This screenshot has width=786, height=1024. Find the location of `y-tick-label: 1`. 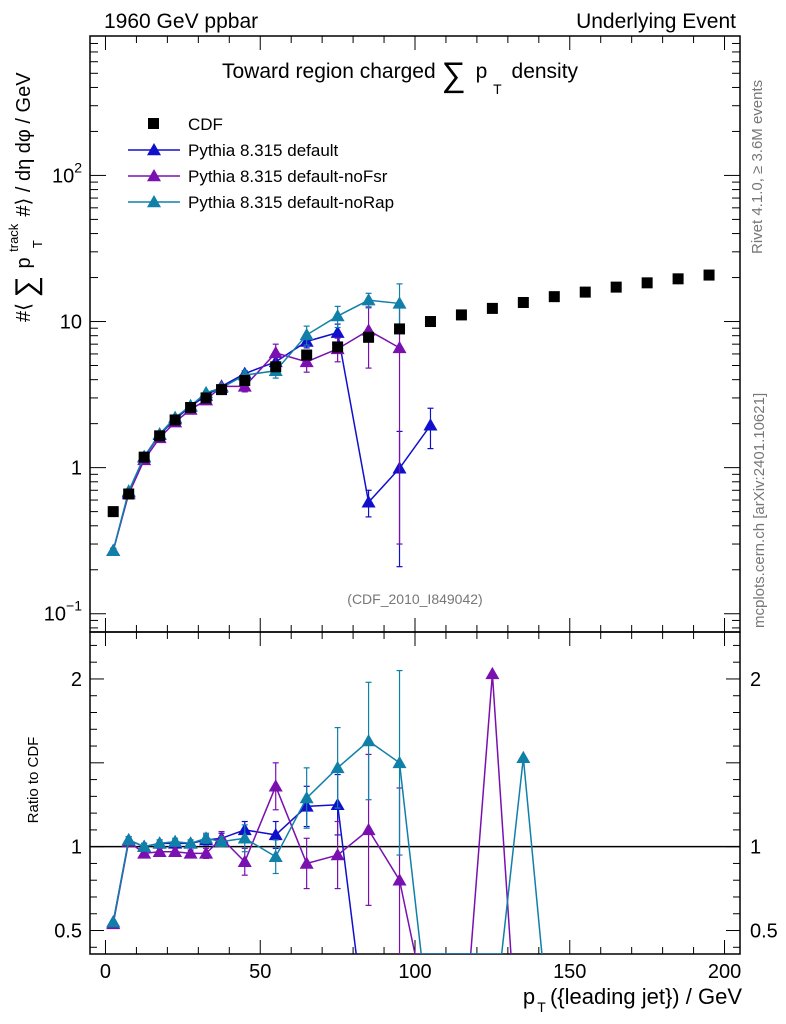

y-tick-label: 1 is located at coordinates (76, 469).